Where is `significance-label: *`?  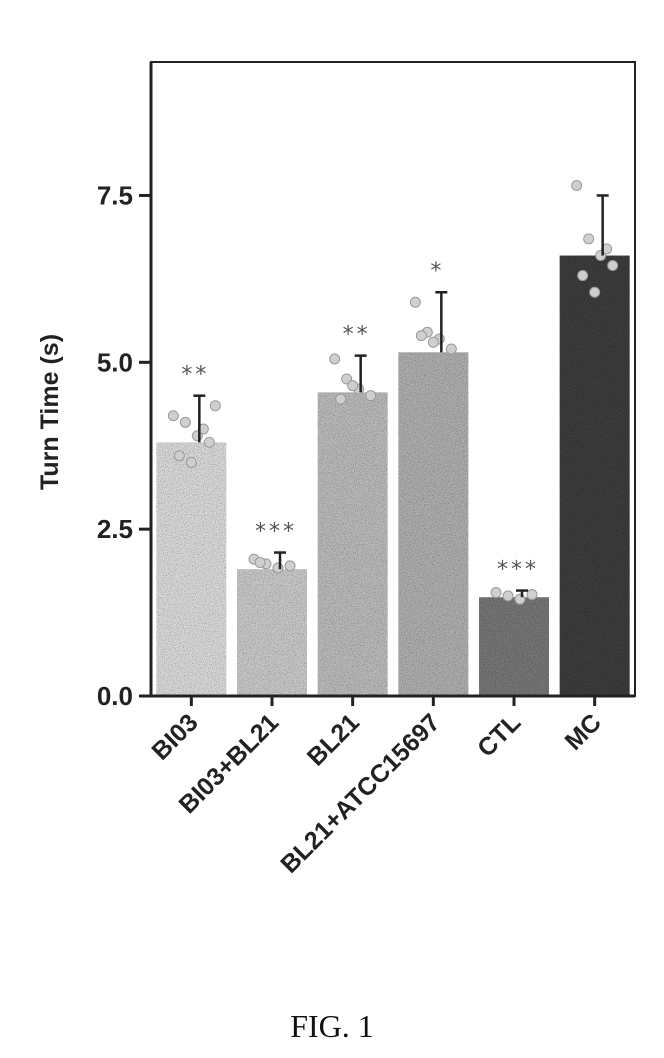
significance-label: * is located at coordinates (437, 271).